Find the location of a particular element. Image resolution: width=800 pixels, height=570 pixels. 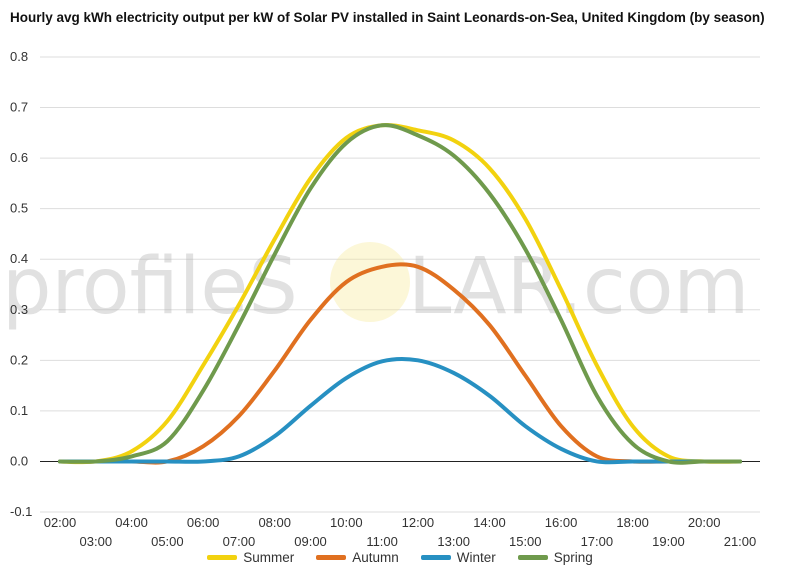

x-tick-label: 11:00 is located at coordinates (382, 541).